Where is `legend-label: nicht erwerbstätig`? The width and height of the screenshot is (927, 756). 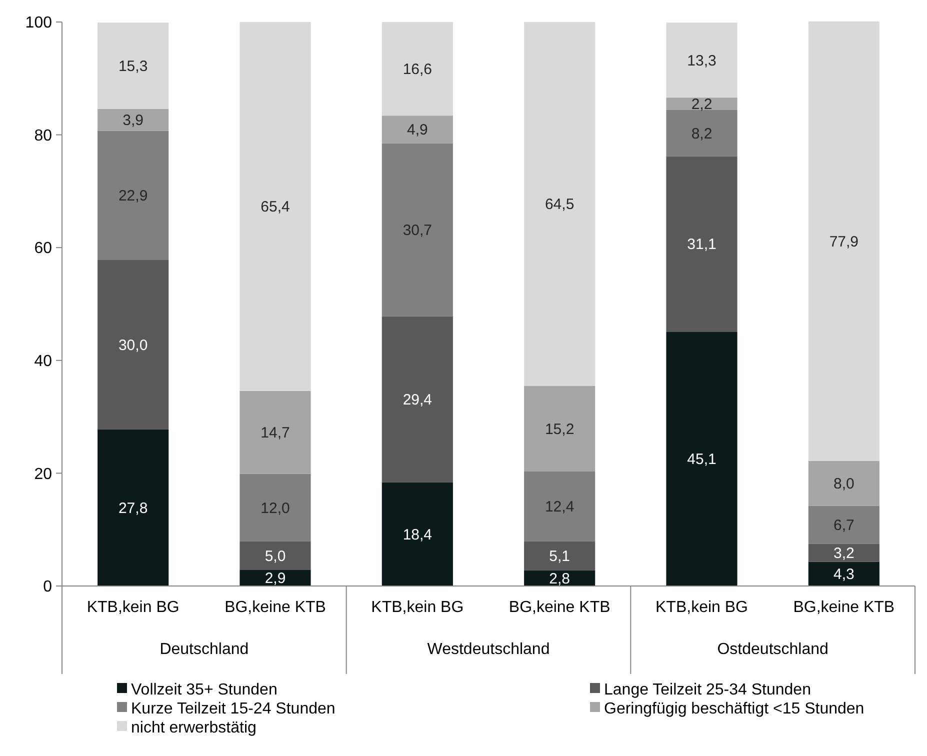 legend-label: nicht erwerbstätig is located at coordinates (193, 728).